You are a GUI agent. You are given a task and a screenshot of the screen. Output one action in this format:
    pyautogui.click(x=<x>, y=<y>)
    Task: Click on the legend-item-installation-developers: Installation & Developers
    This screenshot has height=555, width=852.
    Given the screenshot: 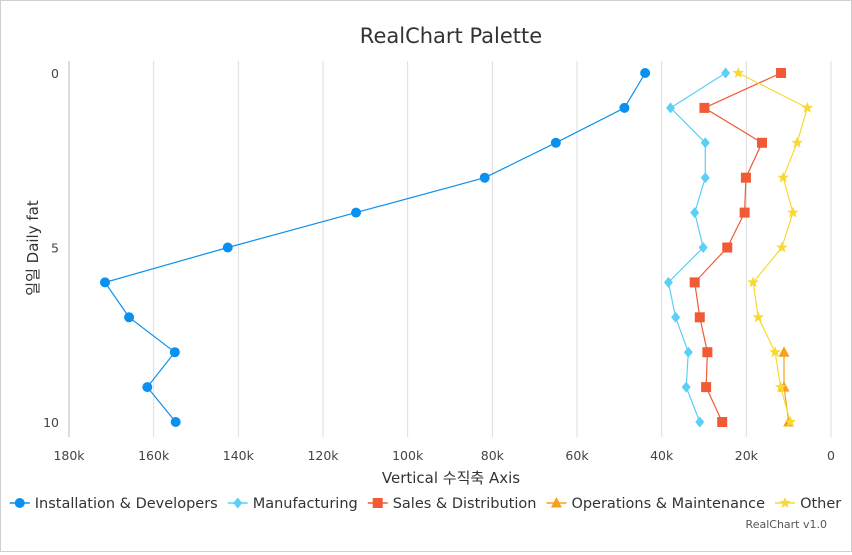 What is the action you would take?
    pyautogui.click(x=113, y=504)
    